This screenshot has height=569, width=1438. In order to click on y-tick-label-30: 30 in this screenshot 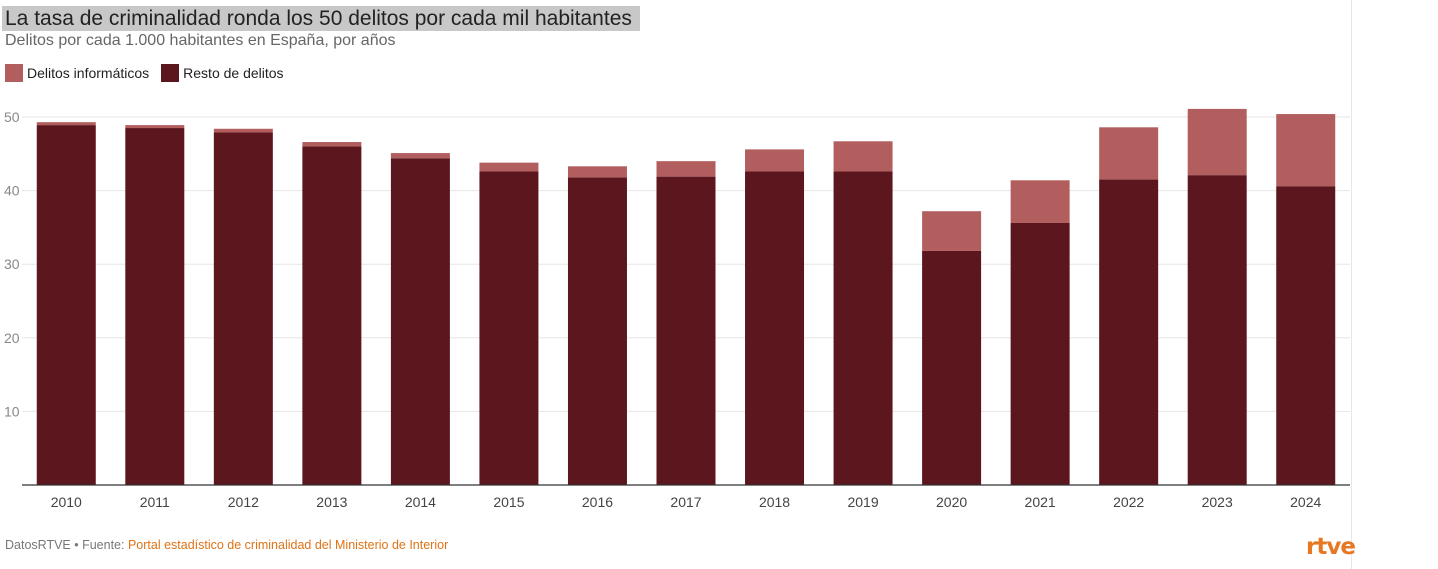, I will do `click(12, 264)`.